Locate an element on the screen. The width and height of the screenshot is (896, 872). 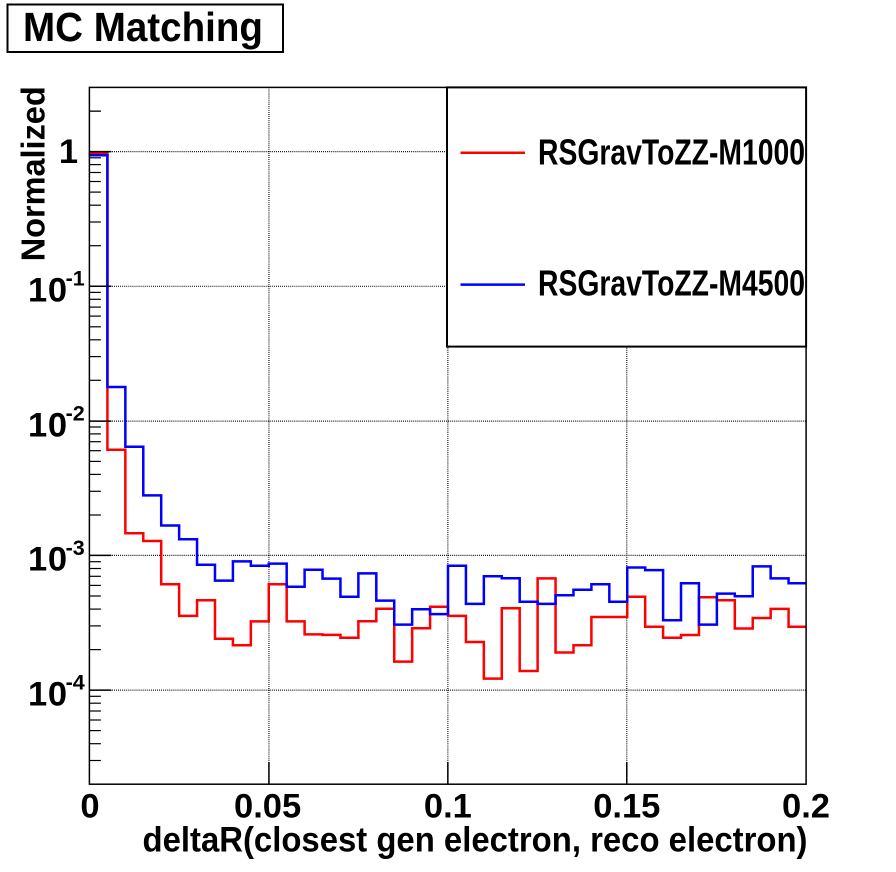
svg-text: RSGravToZZ-M4500 is located at coordinates (671, 282).